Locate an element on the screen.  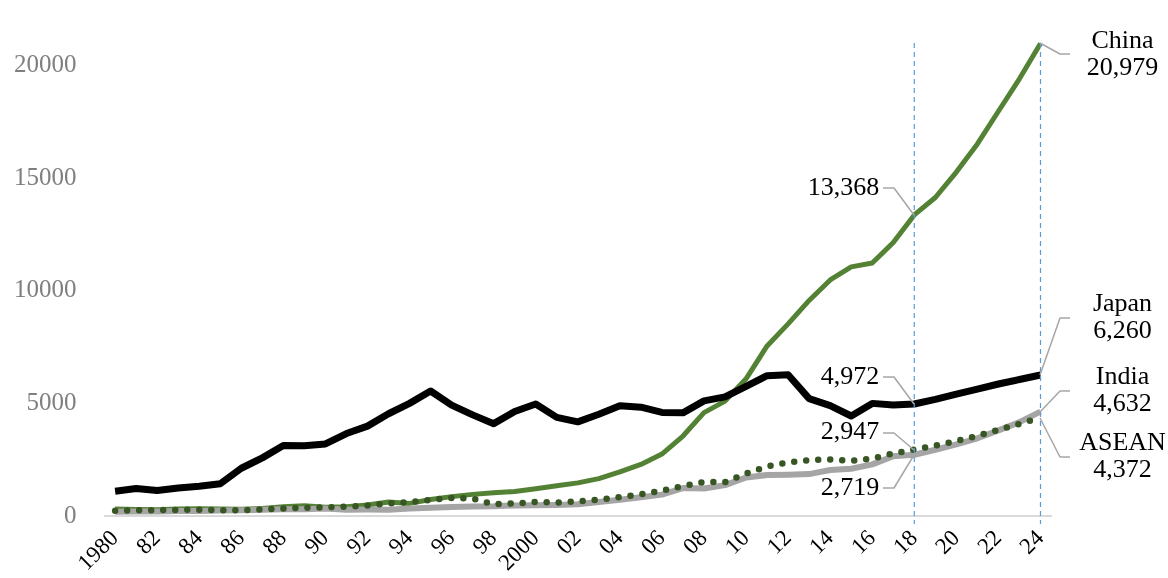
x-tick-label: 96 is located at coordinates (442, 541).